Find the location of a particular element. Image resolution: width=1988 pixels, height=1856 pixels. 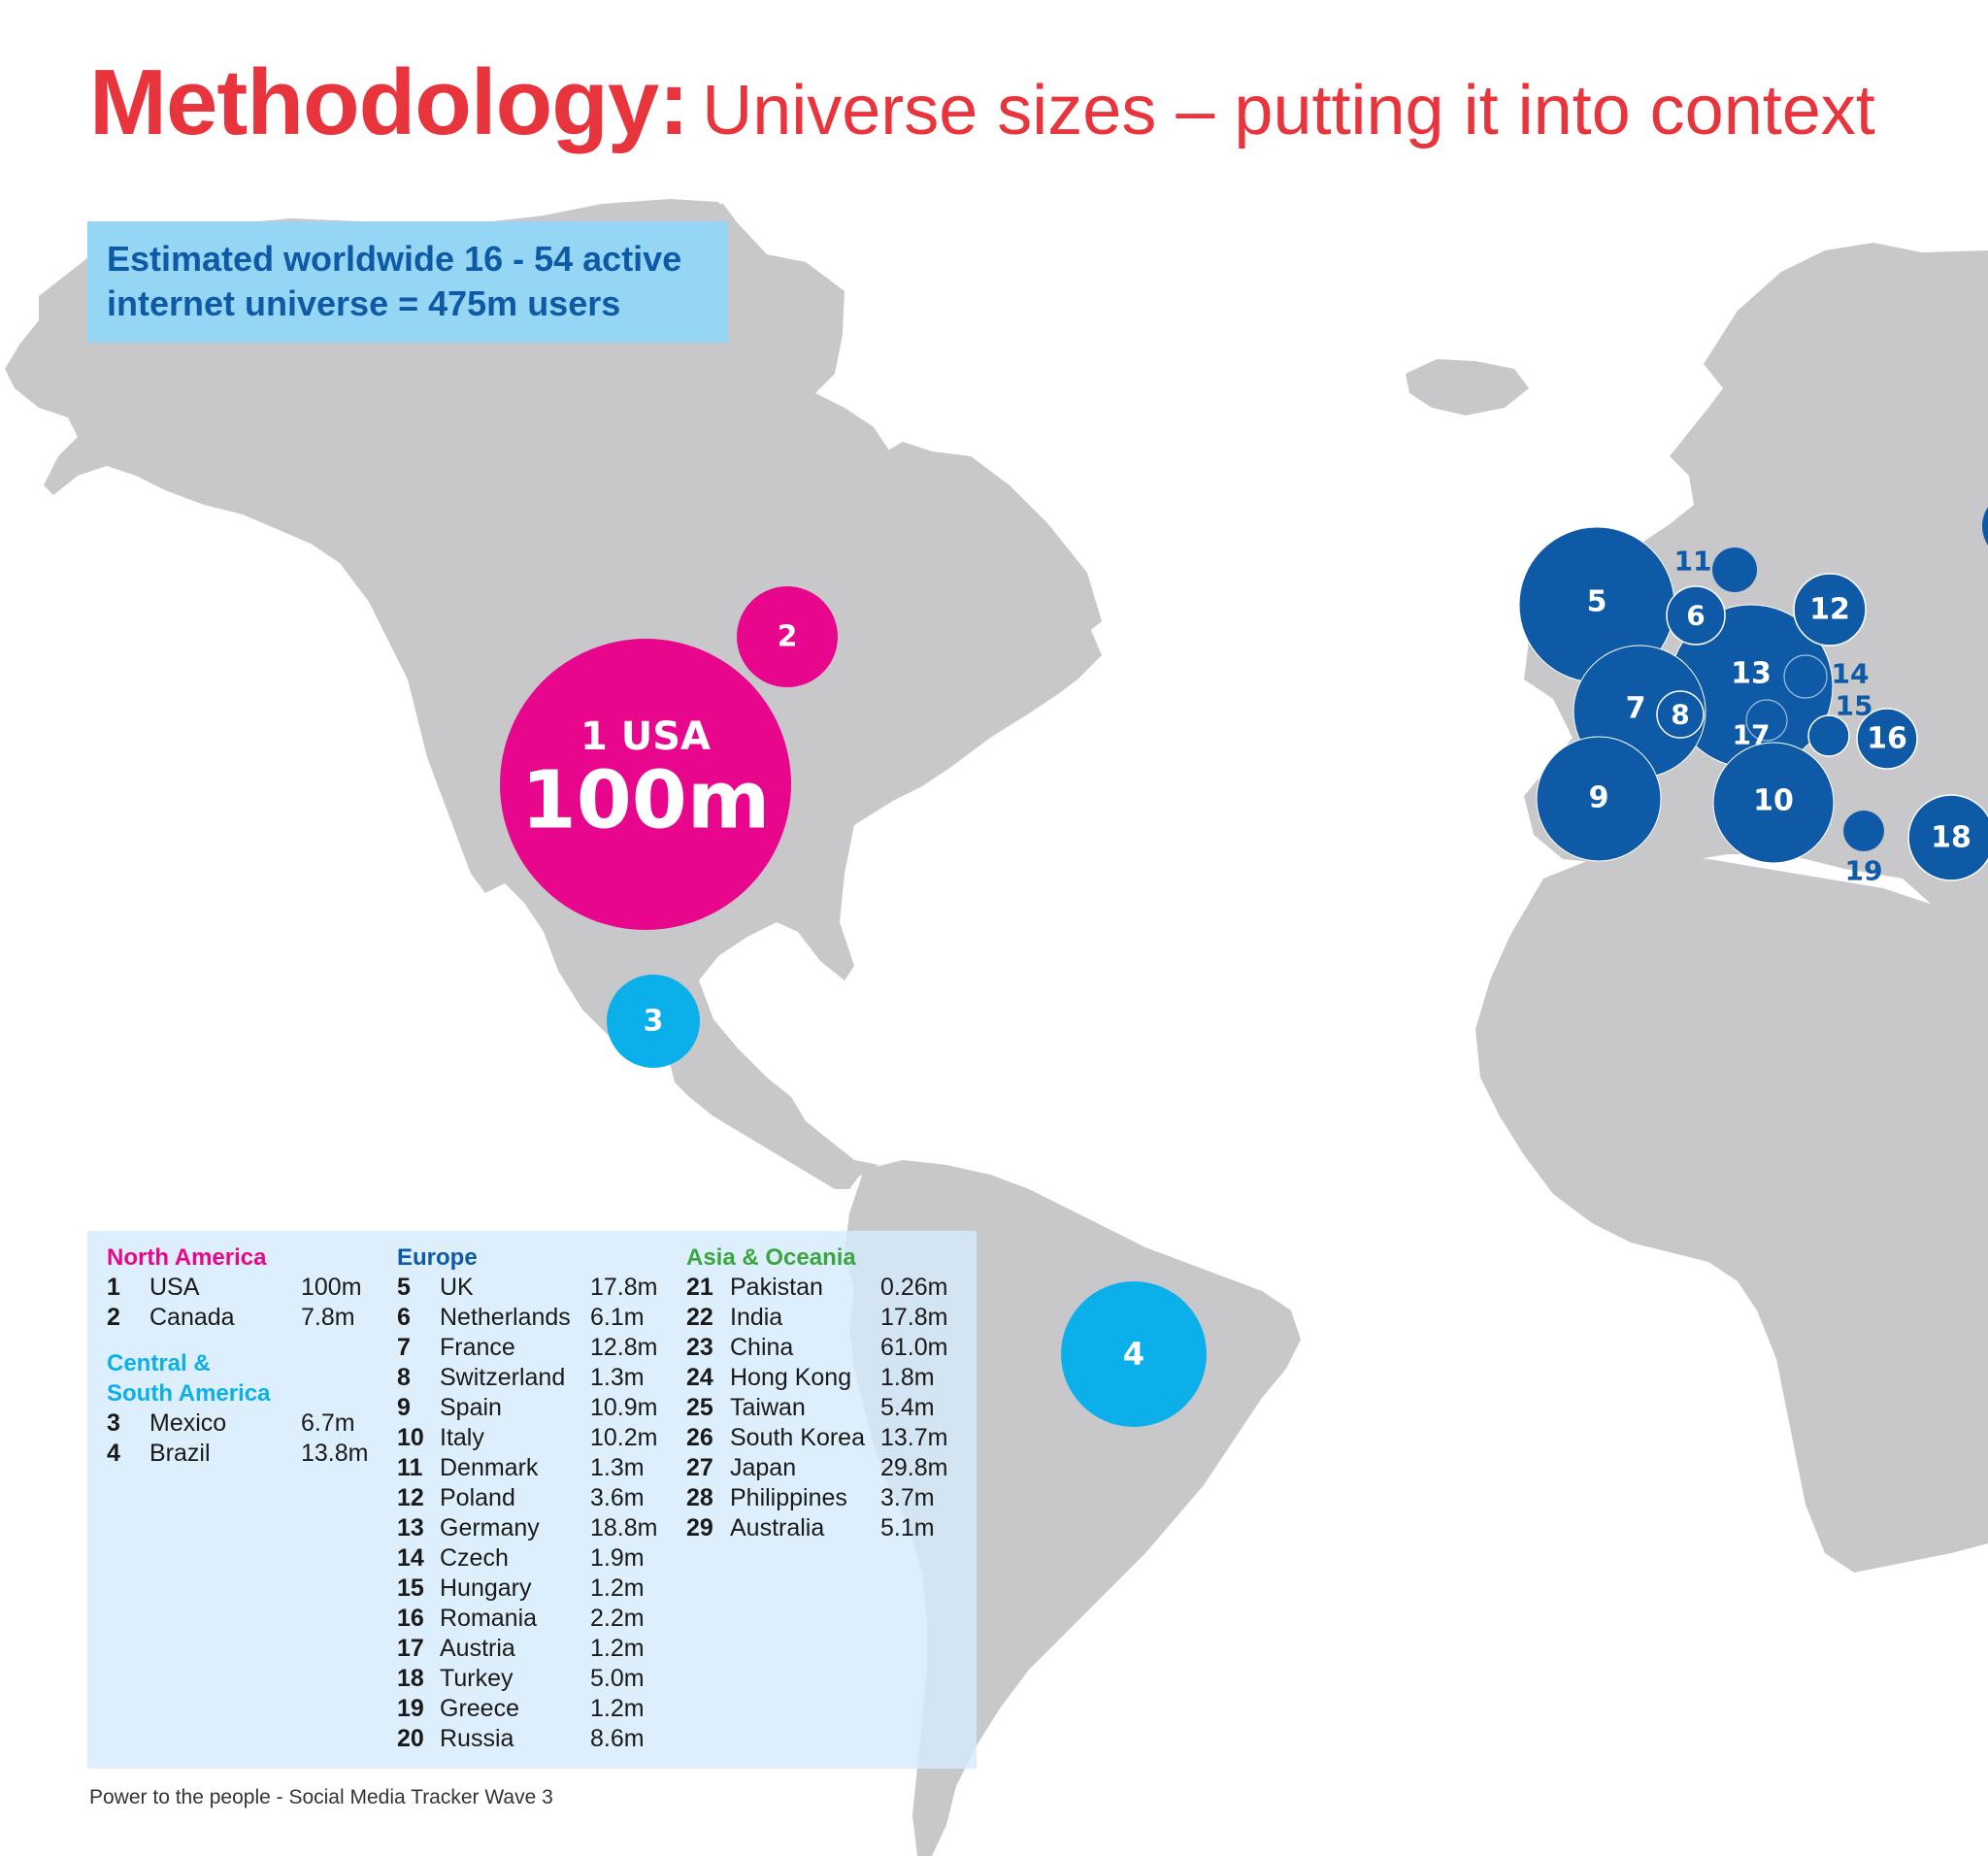

eastern-canada-landmass is located at coordinates (990, 541).